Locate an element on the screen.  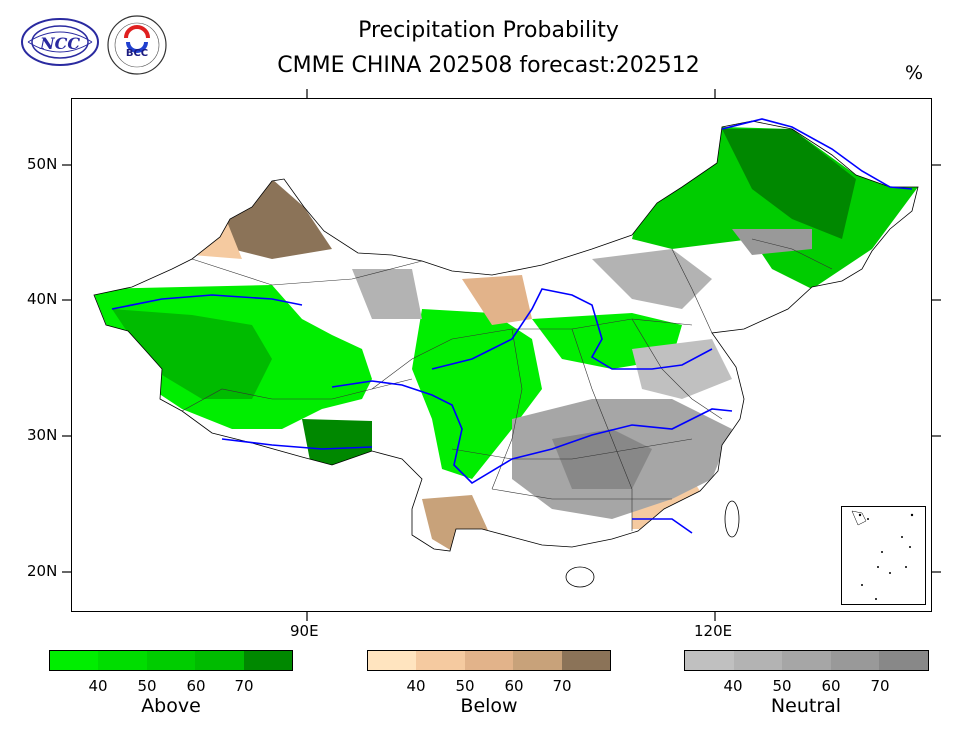
ncc-logo-icon: NCC is located at coordinates (60, 42).